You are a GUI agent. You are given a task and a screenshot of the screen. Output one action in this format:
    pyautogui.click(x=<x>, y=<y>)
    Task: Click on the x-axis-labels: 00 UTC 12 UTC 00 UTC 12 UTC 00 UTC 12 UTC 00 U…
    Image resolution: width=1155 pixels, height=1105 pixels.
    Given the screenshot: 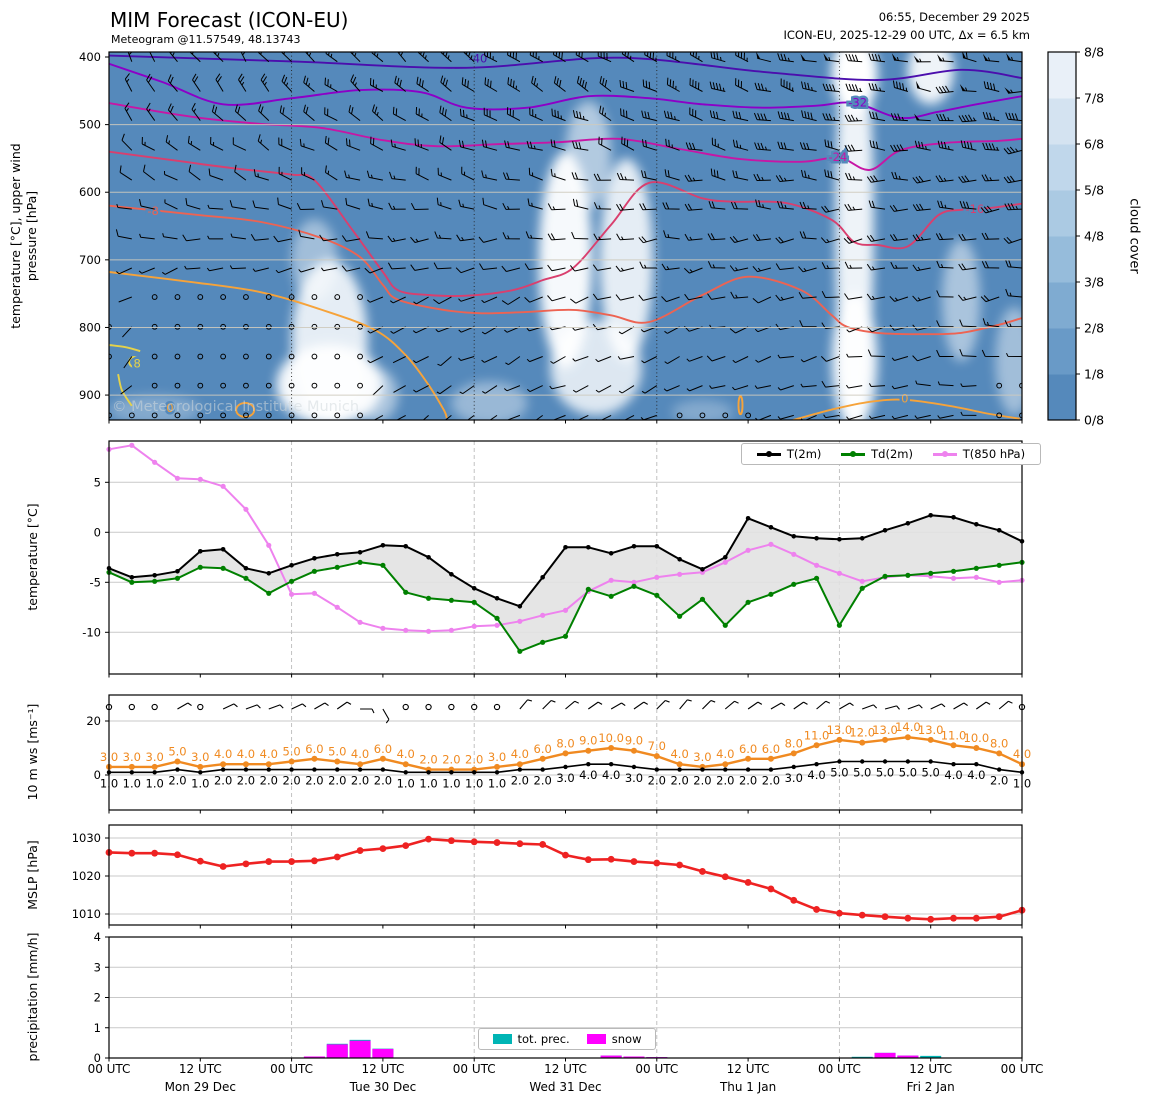 What is the action you would take?
    pyautogui.click(x=566, y=1078)
    